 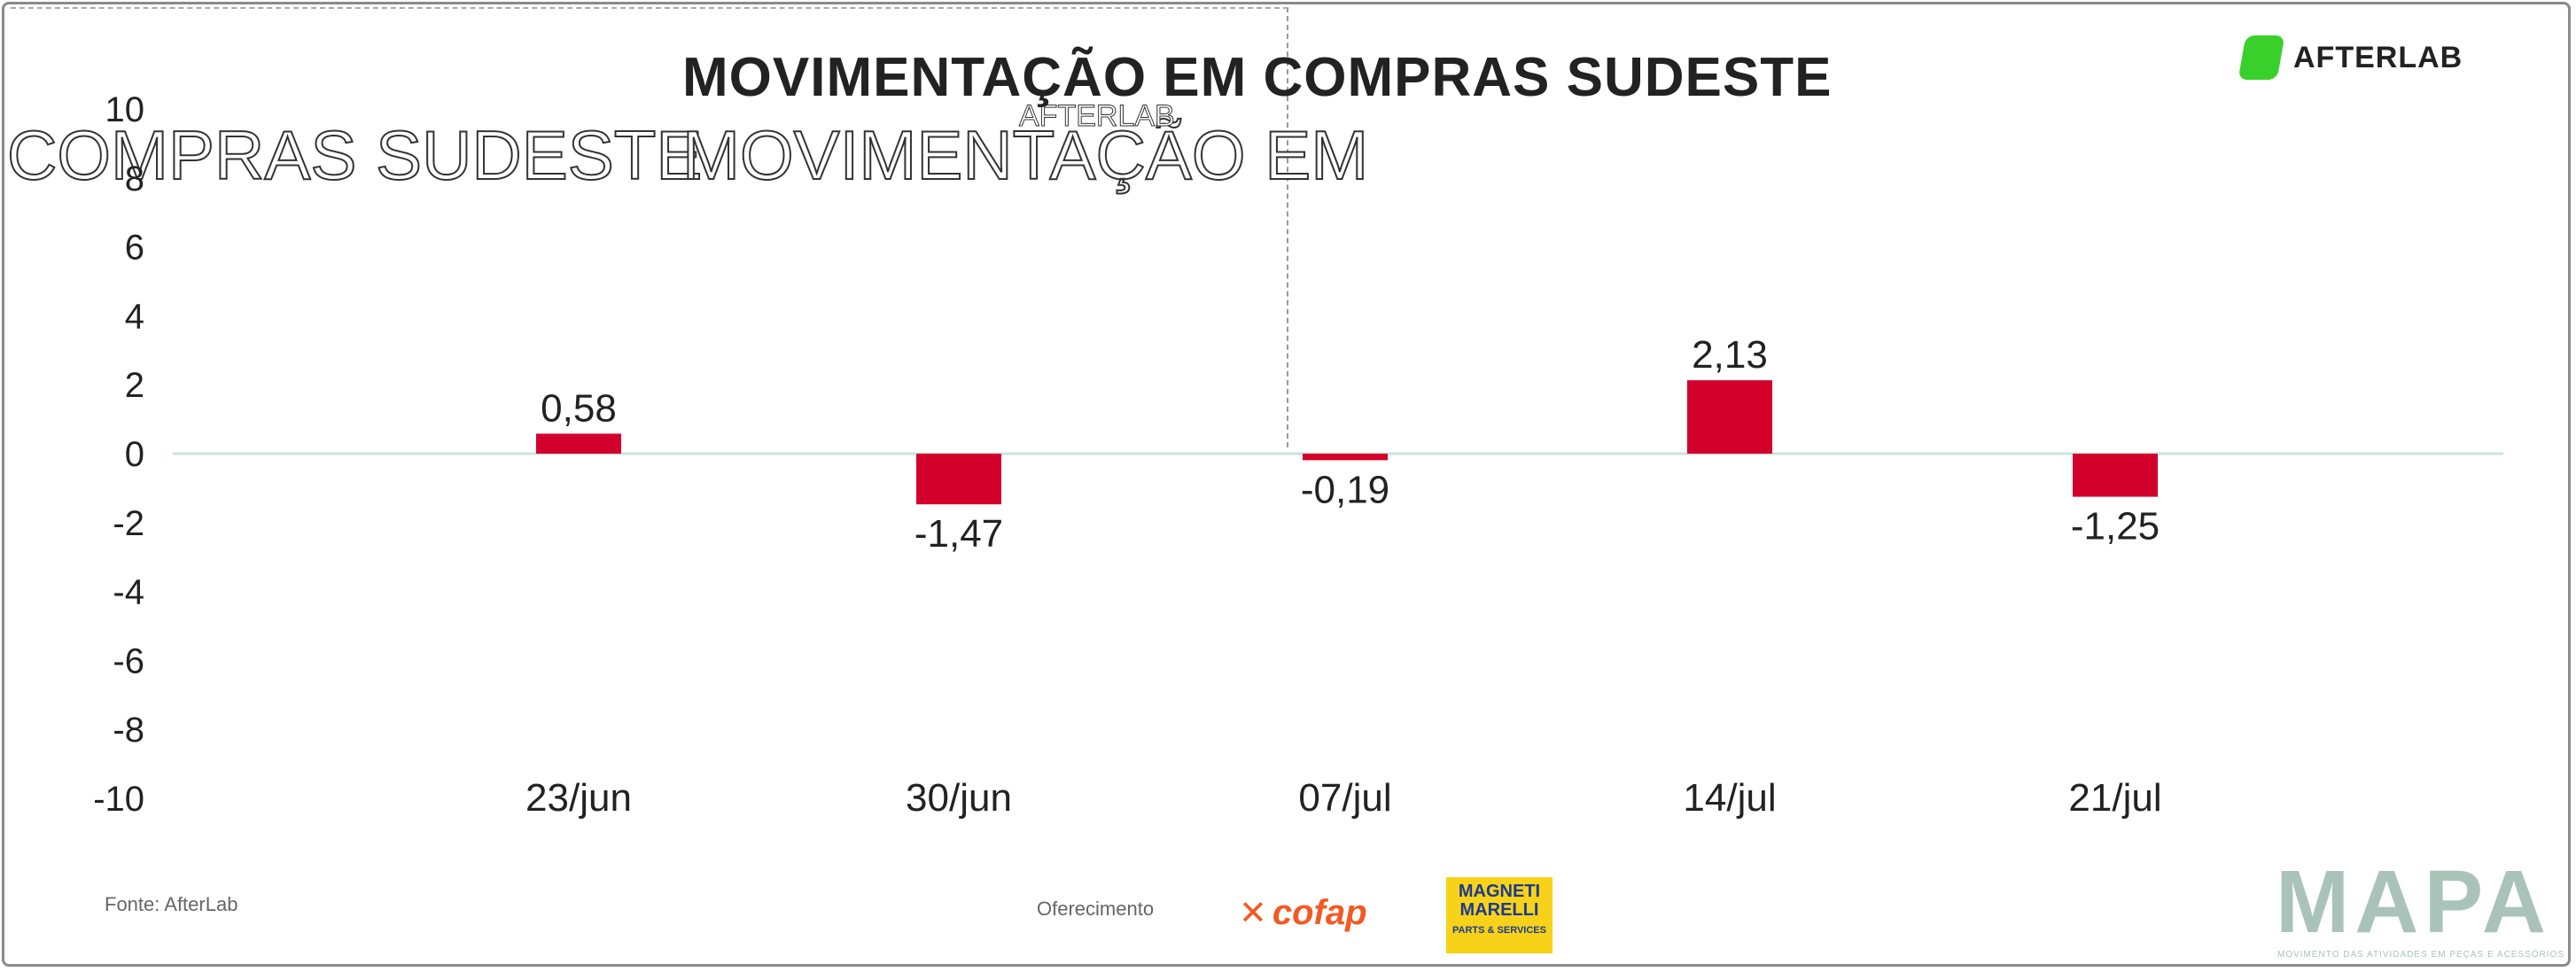 I want to click on y-tick-label: -2, so click(x=128, y=523).